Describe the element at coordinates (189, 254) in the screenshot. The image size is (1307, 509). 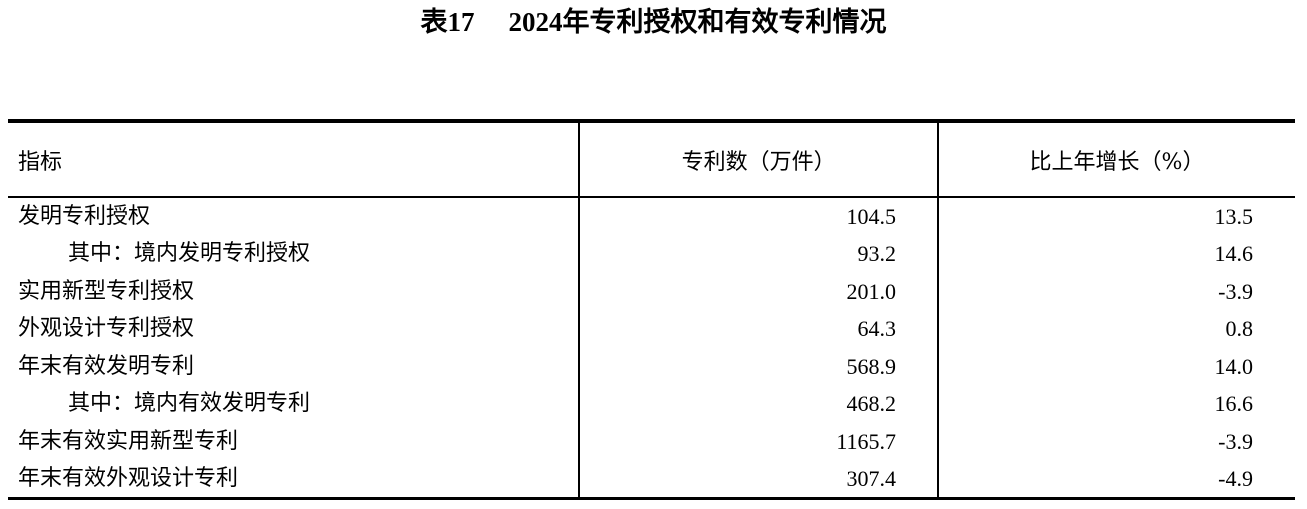
I see `row-label: 其中：境内发明专利授权` at that location.